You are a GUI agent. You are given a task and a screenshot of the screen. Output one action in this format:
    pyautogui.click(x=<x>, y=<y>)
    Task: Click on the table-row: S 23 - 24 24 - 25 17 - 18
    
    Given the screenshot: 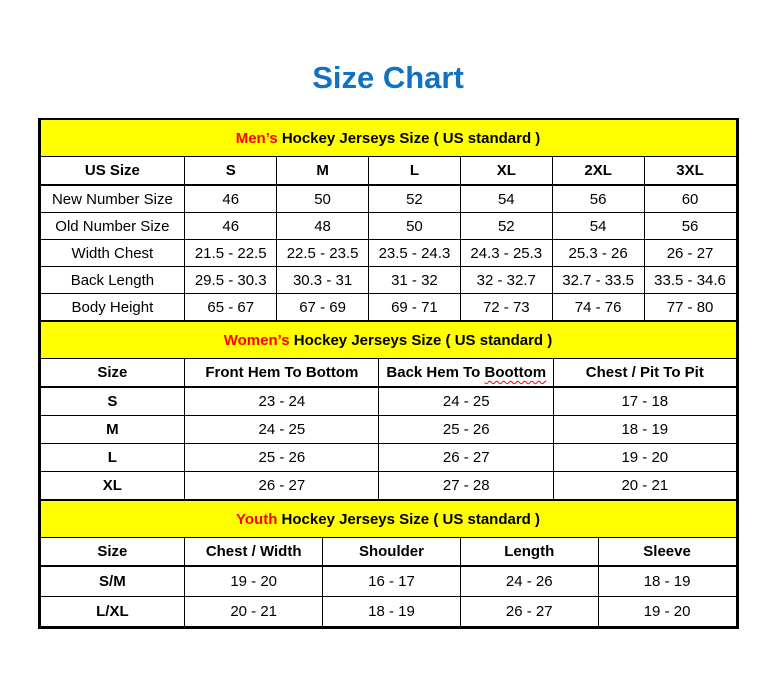 What is the action you would take?
    pyautogui.click(x=388, y=401)
    